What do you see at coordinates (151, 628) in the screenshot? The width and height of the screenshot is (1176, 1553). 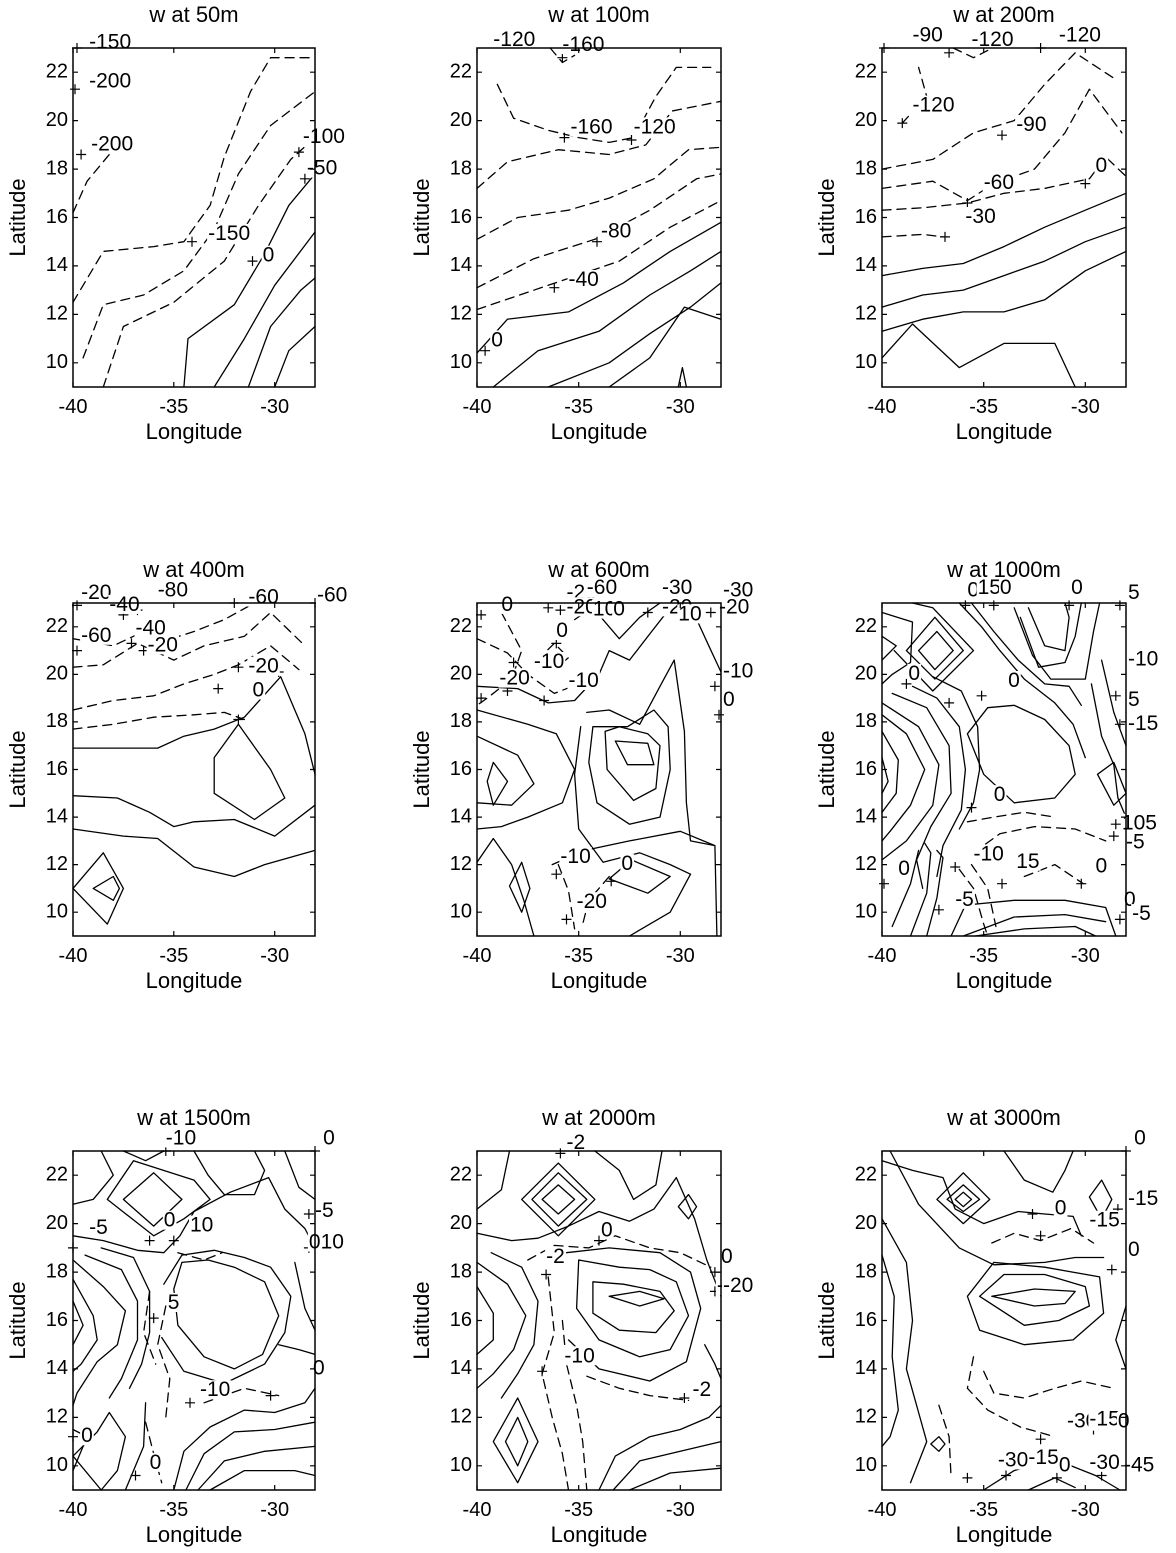 I see `contour-label: -40` at bounding box center [151, 628].